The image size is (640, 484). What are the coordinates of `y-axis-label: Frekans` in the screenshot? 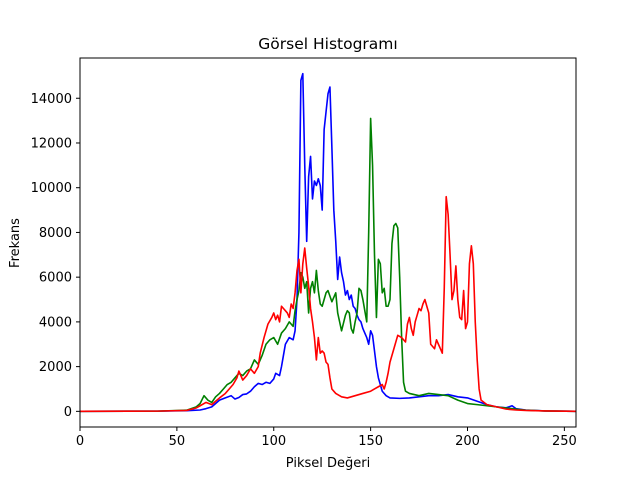 It's located at (15, 243).